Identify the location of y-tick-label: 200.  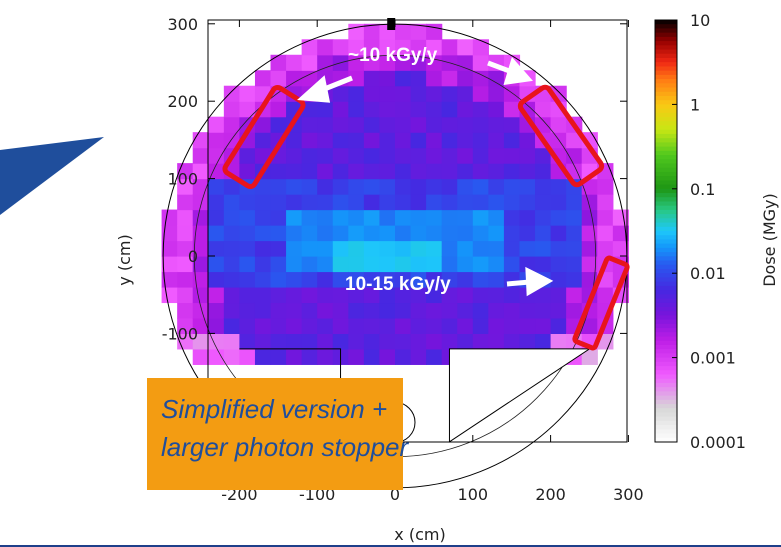
(182, 101).